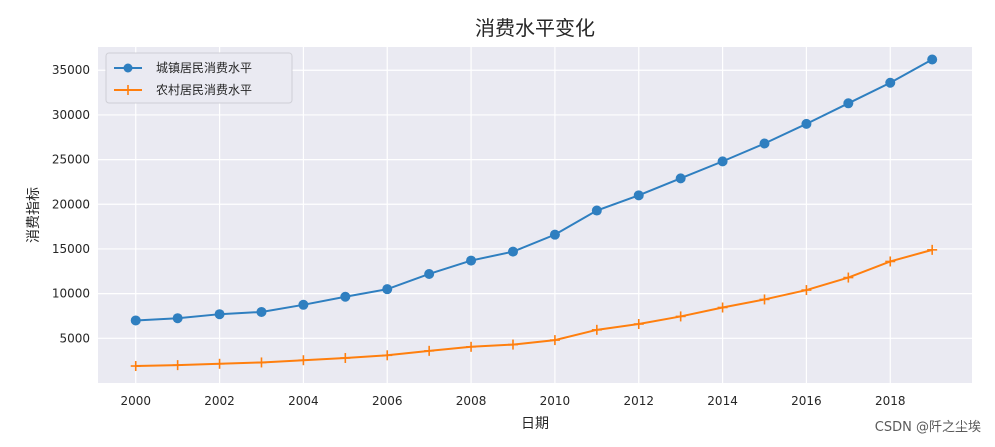 The image size is (995, 447). What do you see at coordinates (128, 90) in the screenshot?
I see `legend-marker-rural` at bounding box center [128, 90].